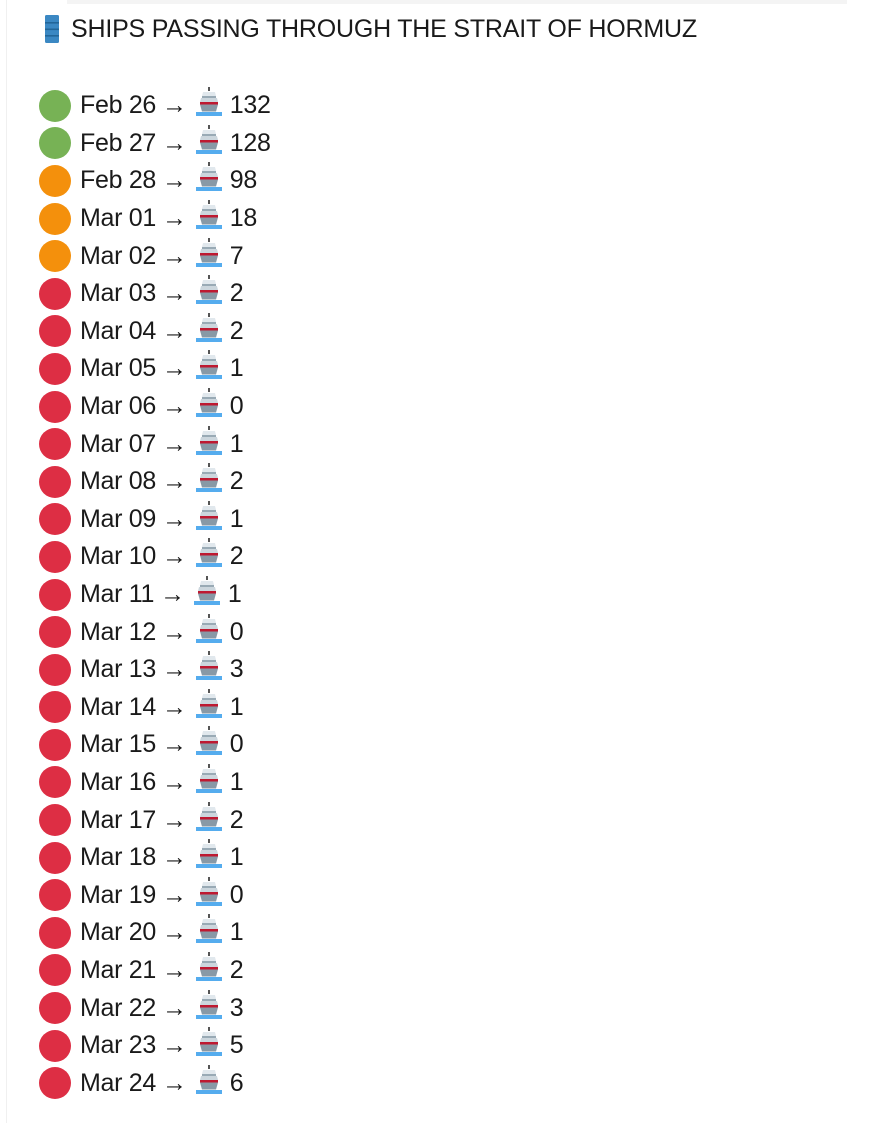 This screenshot has height=1123, width=880. I want to click on list-item: Mar 13 → 3, so click(155, 670).